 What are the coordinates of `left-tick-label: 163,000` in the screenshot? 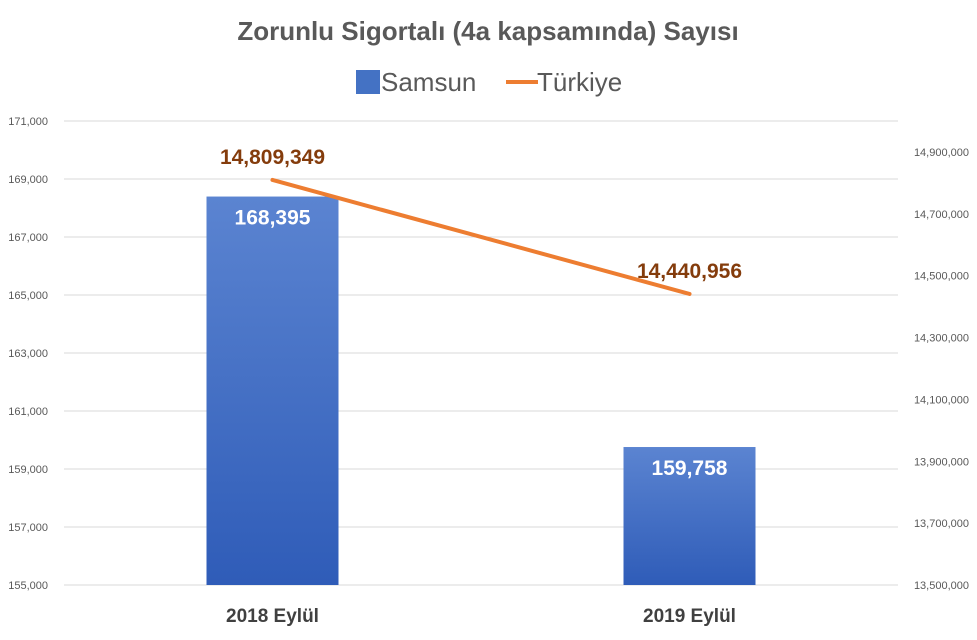 It's located at (28, 354).